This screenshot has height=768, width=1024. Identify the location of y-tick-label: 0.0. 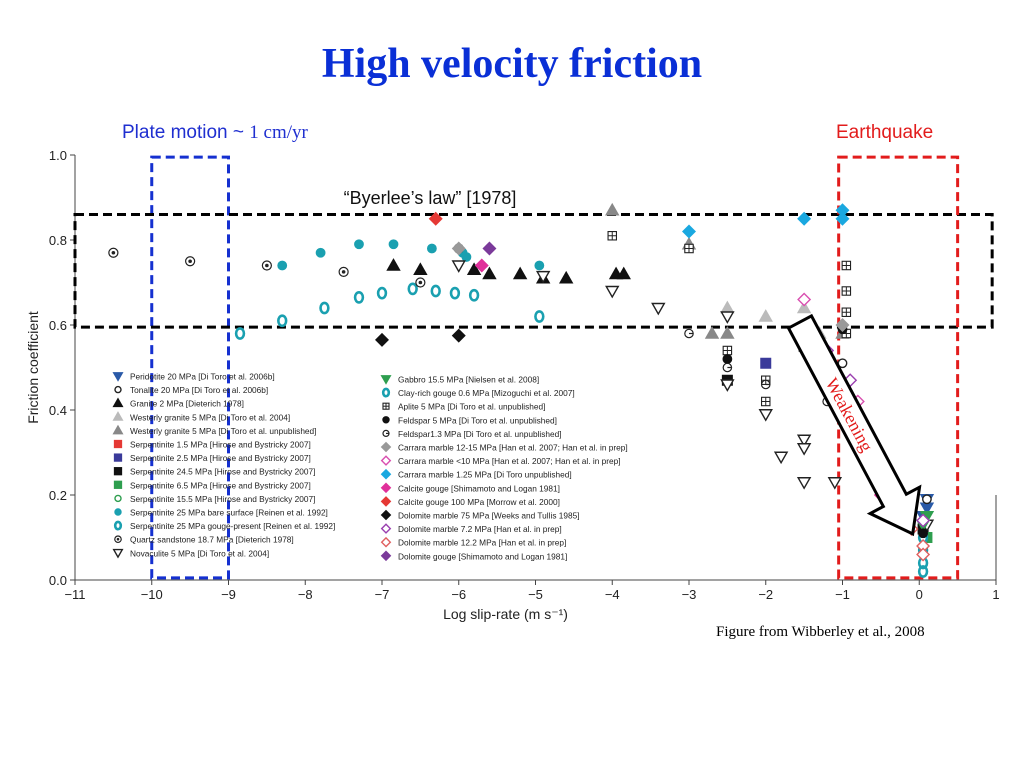
(58, 580).